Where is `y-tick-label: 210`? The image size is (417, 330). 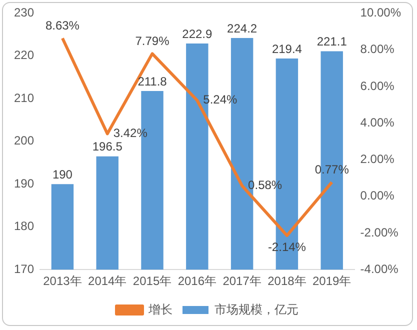
y-tick-label: 210 is located at coordinates (24, 97).